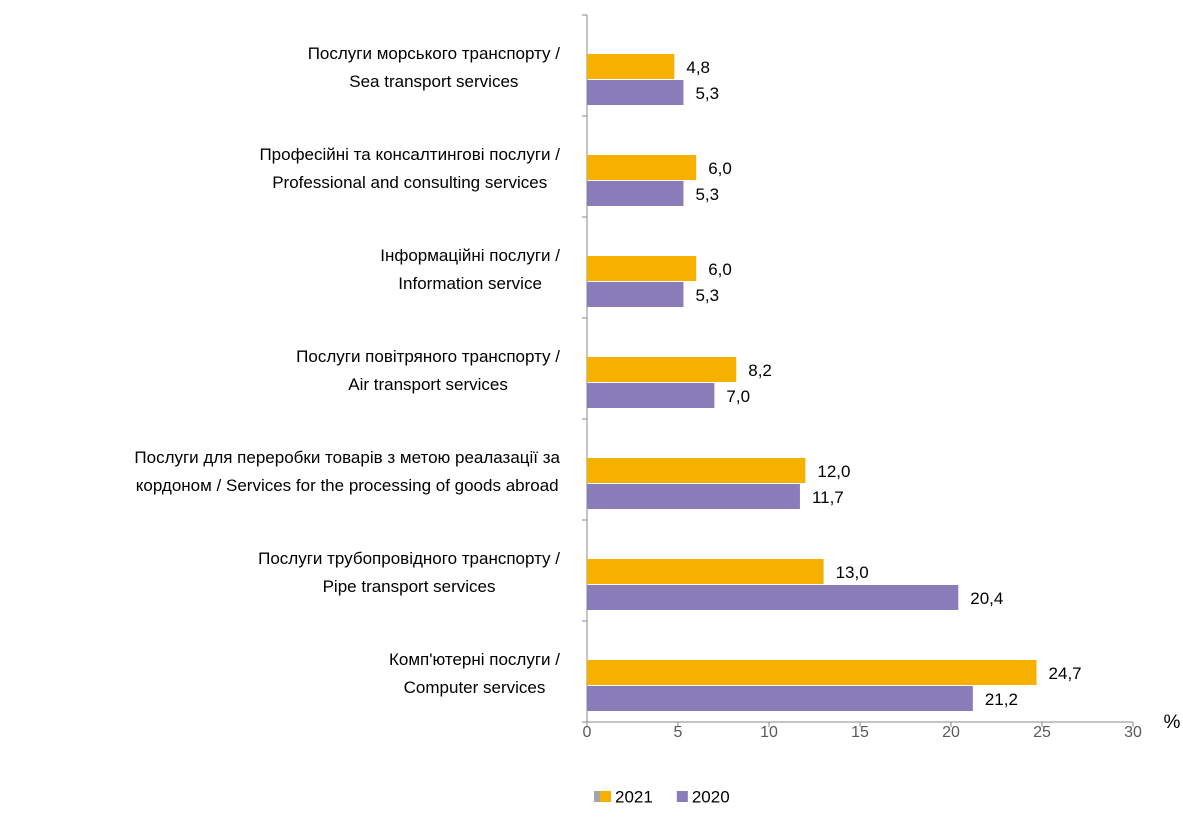  What do you see at coordinates (769, 732) in the screenshot?
I see `x-tick-label: 10` at bounding box center [769, 732].